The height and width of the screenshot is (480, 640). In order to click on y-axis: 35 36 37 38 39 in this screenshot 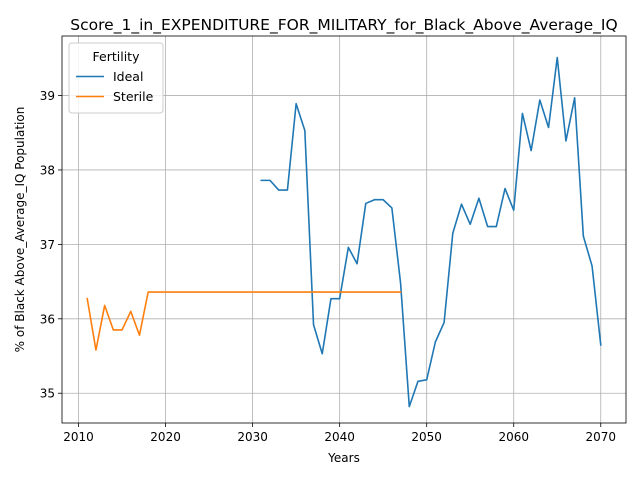, I will do `click(51, 245)`.